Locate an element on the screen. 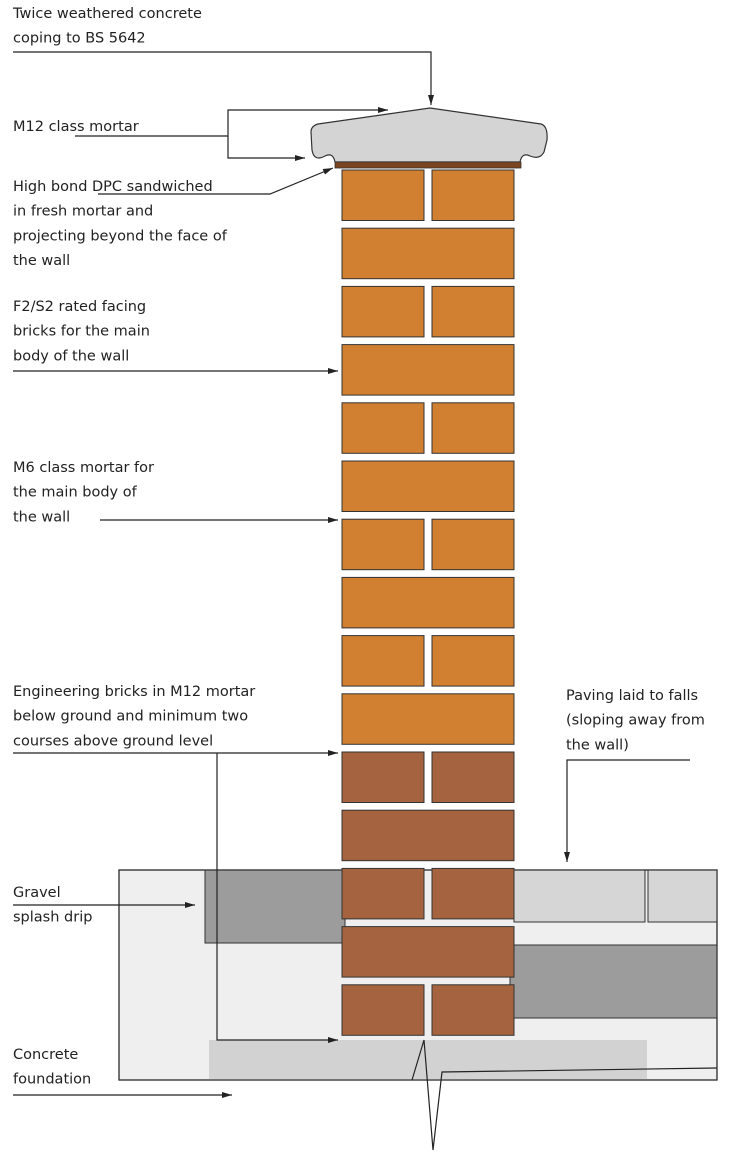  label-line: the main body of is located at coordinates (75, 493).